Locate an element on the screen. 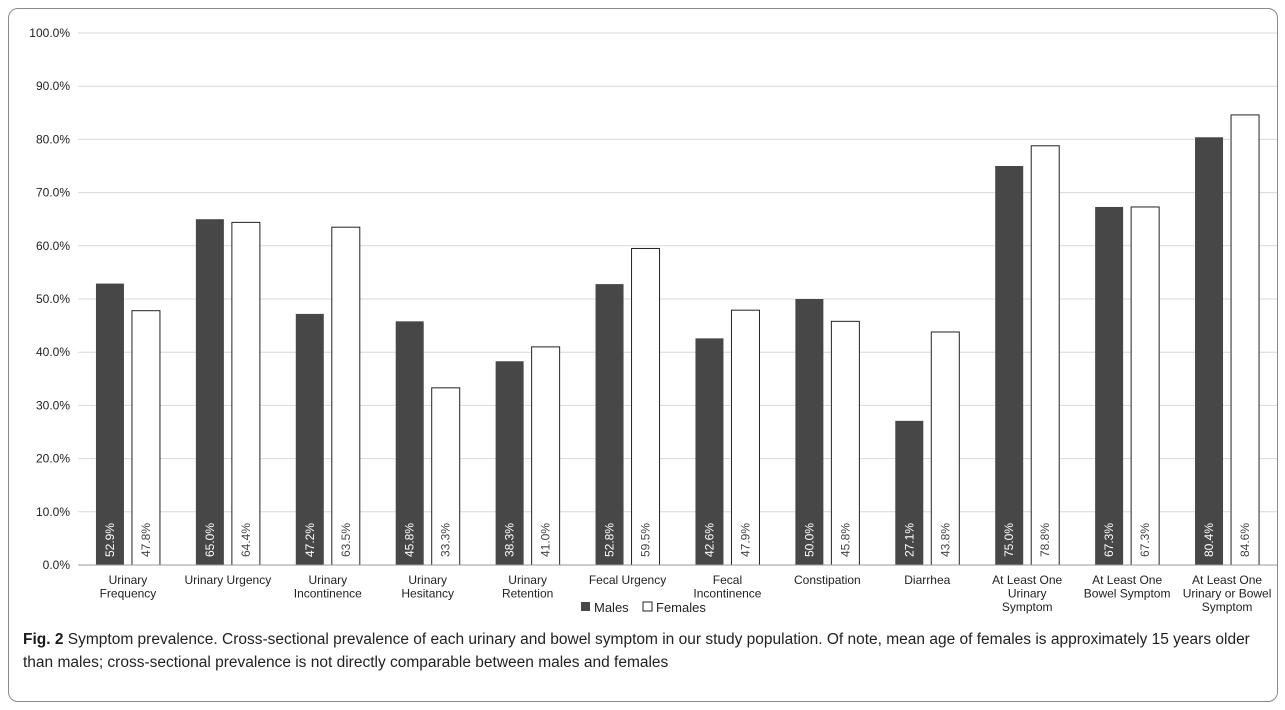  y-tick-label: 30.0% is located at coordinates (53, 405).